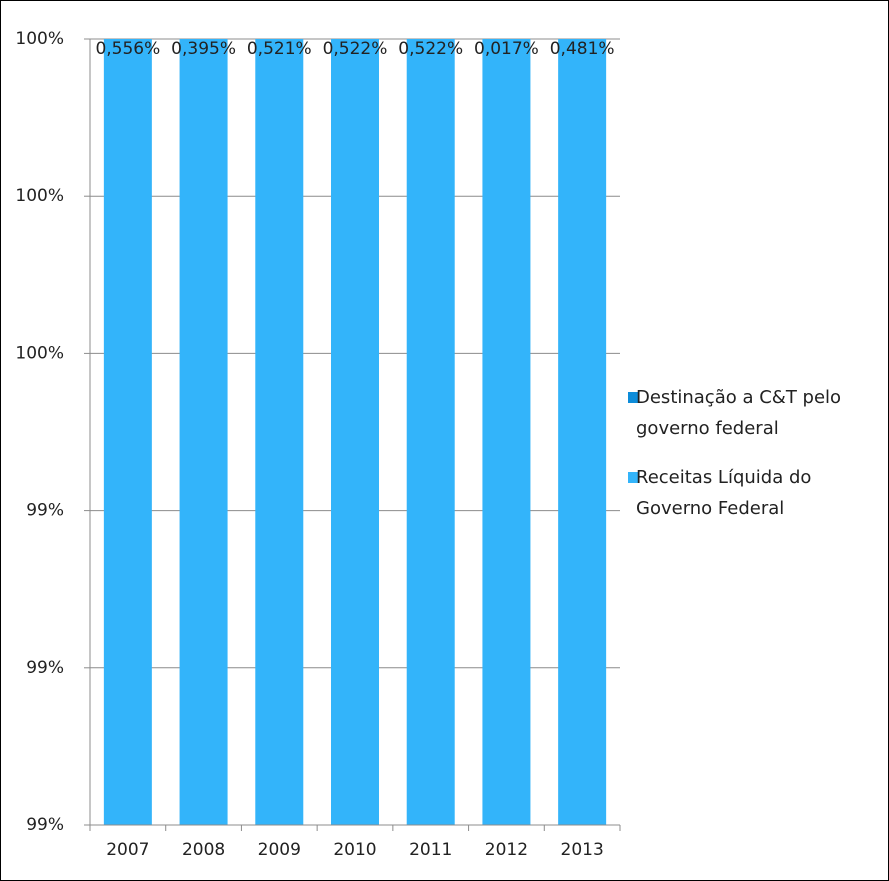 The height and width of the screenshot is (881, 889). What do you see at coordinates (738, 413) in the screenshot?
I see `legend-label: Destinação a C&T pelo governo federal` at bounding box center [738, 413].